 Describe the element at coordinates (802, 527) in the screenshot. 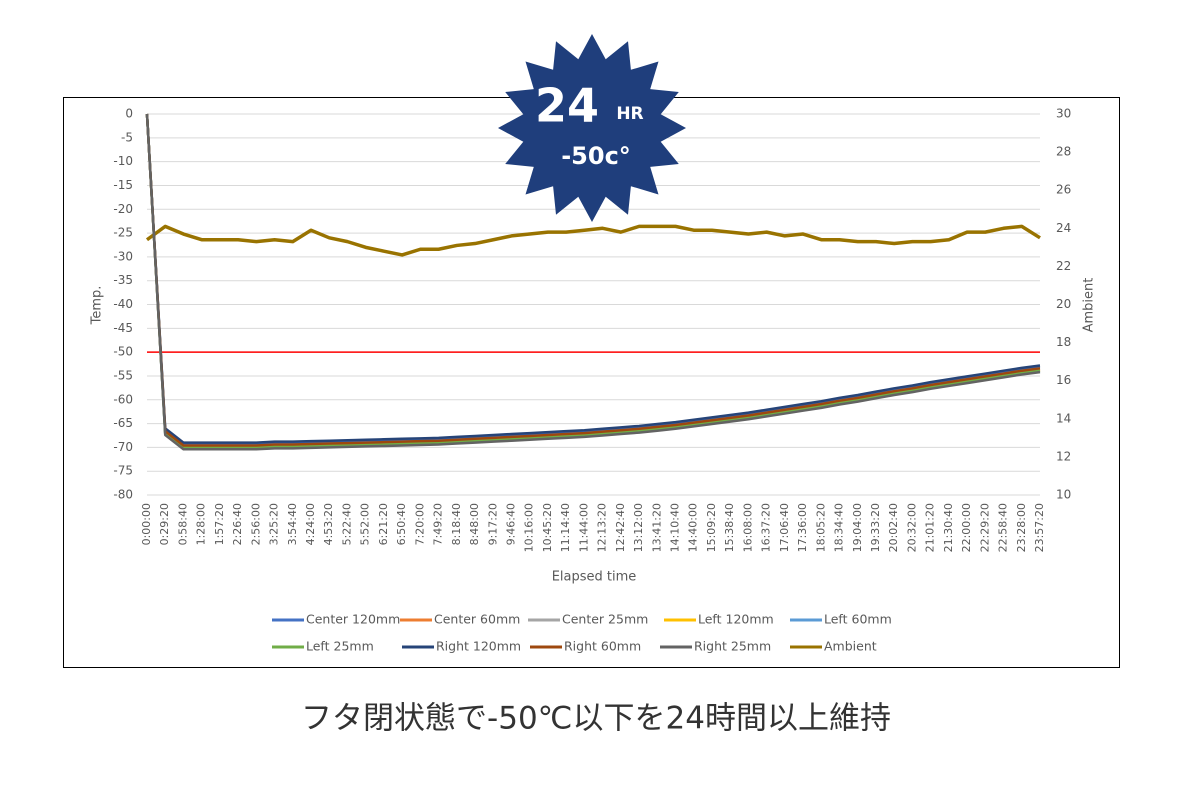

I see `x-tick-label: 17:36:00` at that location.